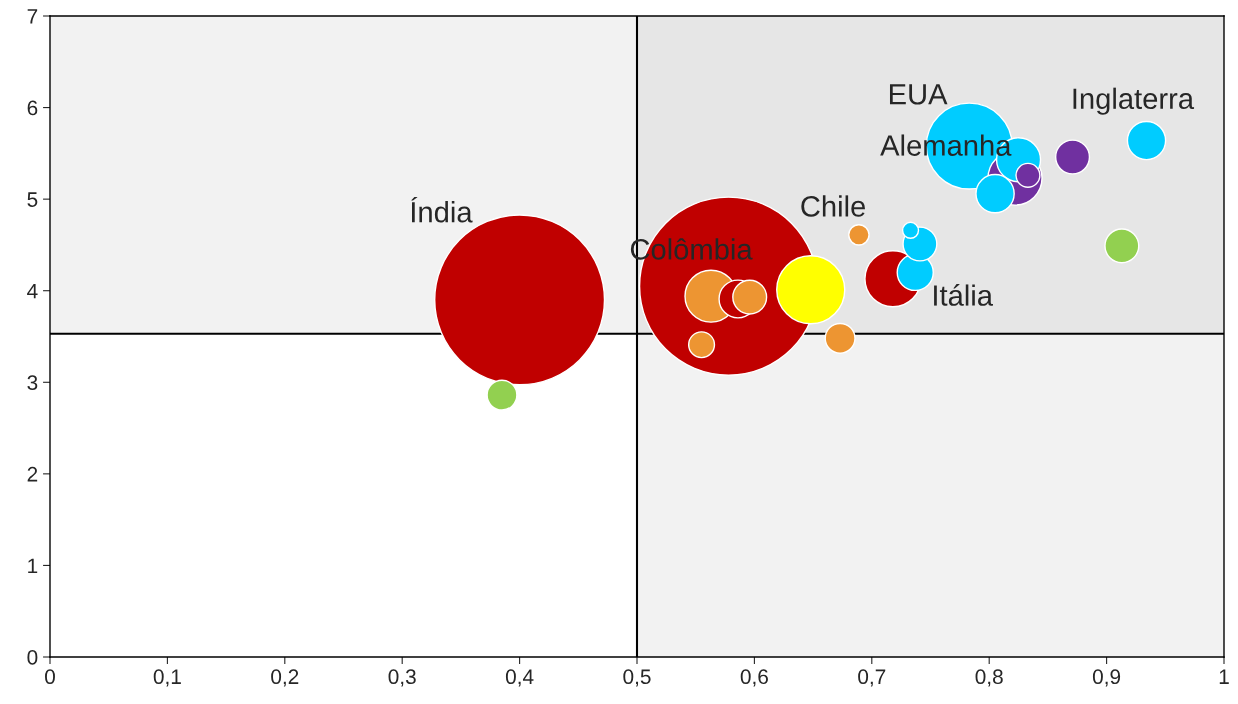 This screenshot has height=704, width=1238. Describe the element at coordinates (32, 291) in the screenshot. I see `y-tick-label: 4` at that location.